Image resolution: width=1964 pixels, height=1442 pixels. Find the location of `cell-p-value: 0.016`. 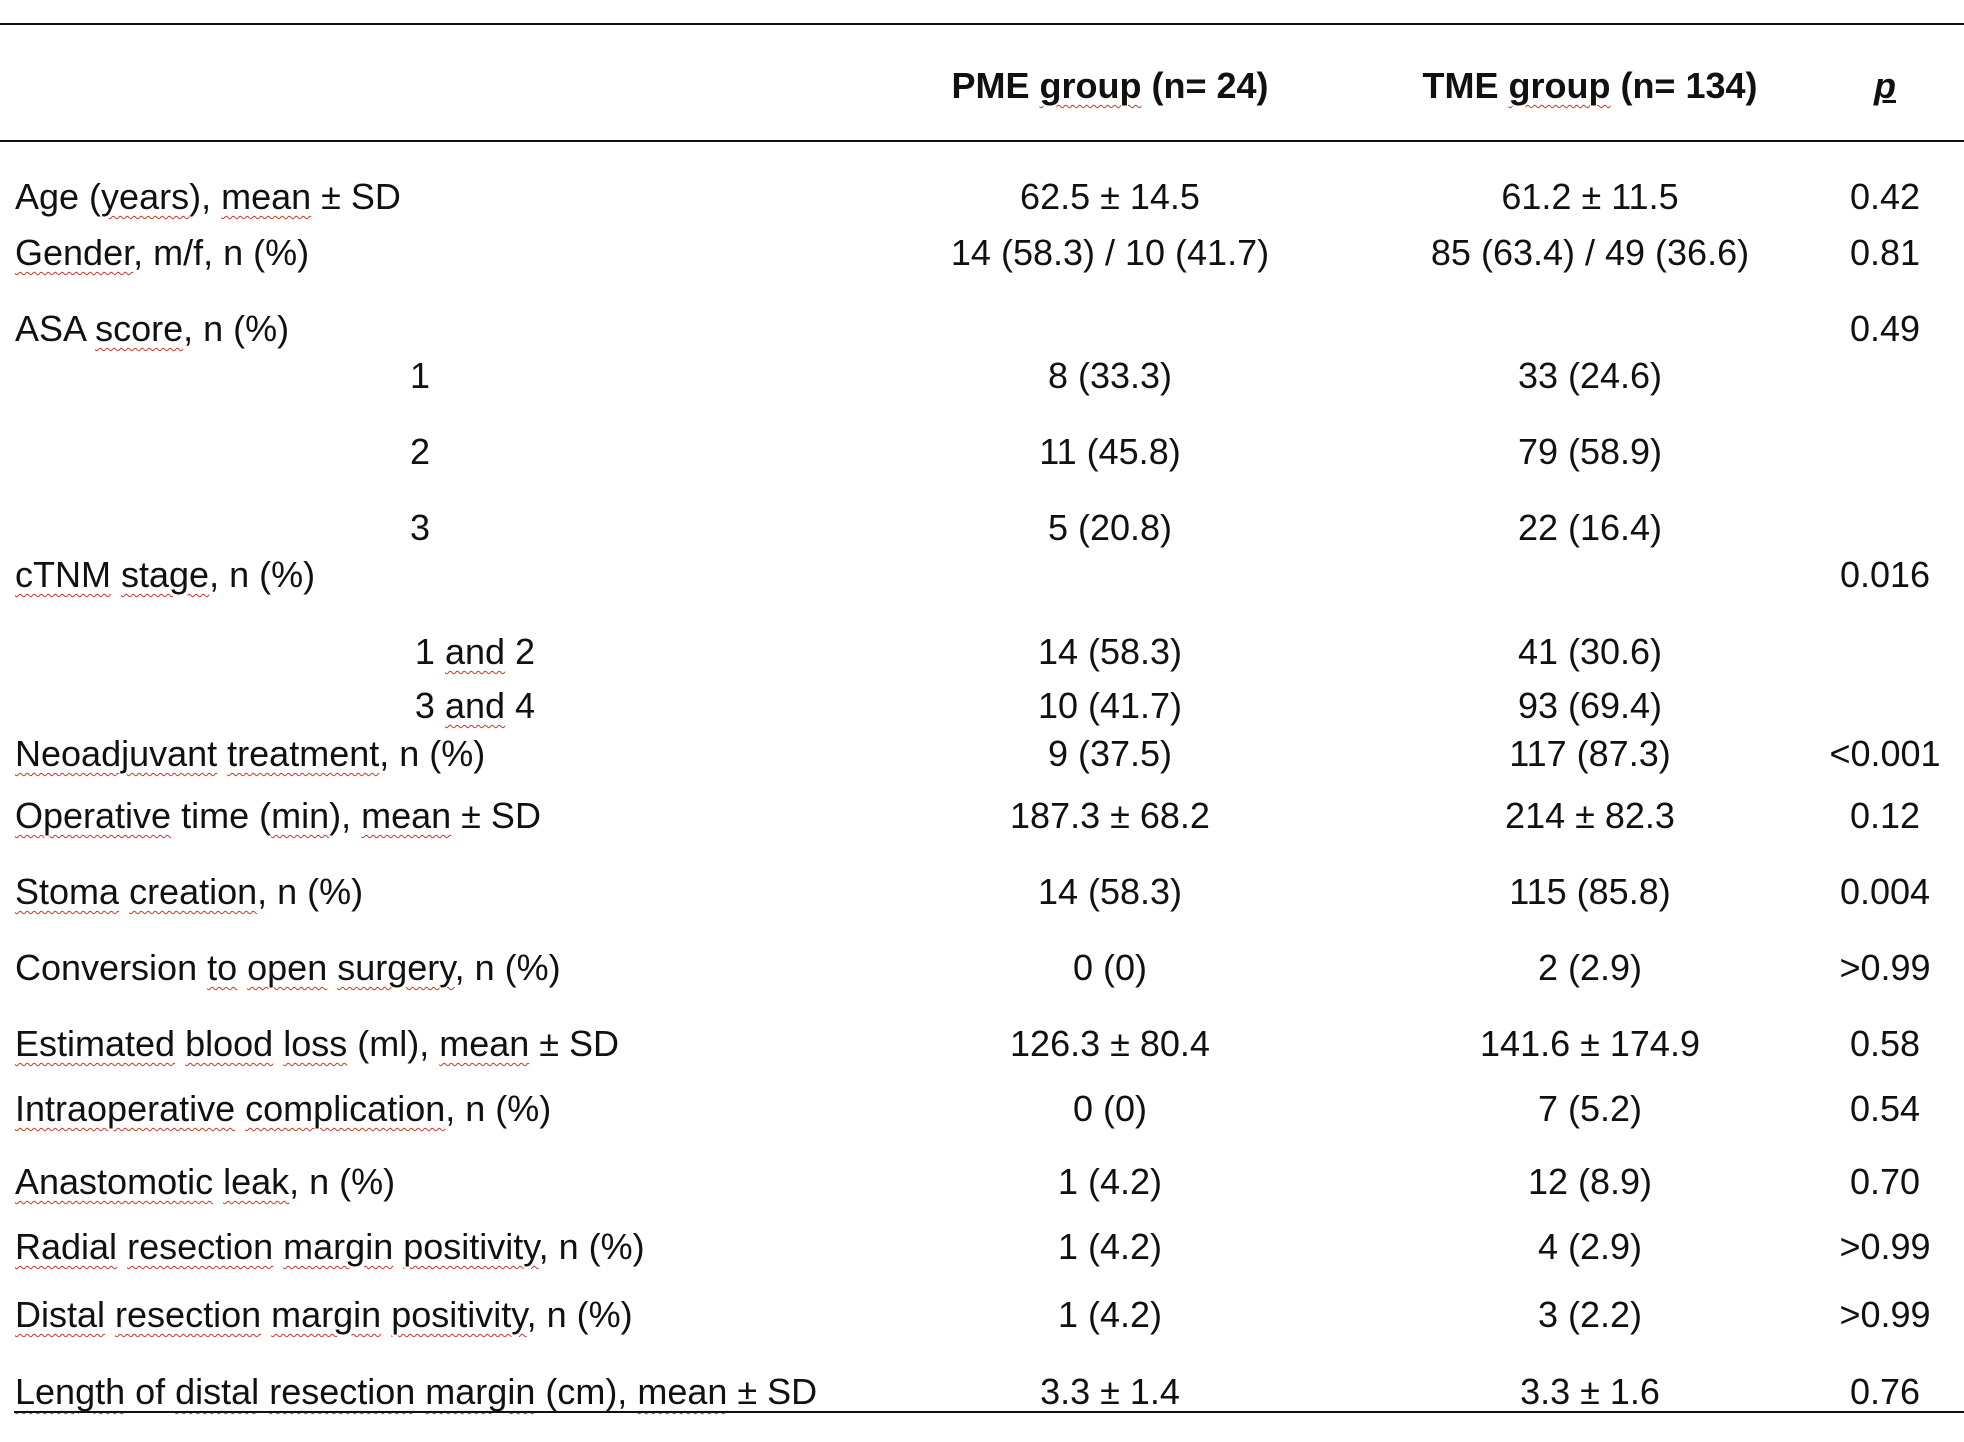

cell-p-value: 0.016 is located at coordinates (1885, 574).